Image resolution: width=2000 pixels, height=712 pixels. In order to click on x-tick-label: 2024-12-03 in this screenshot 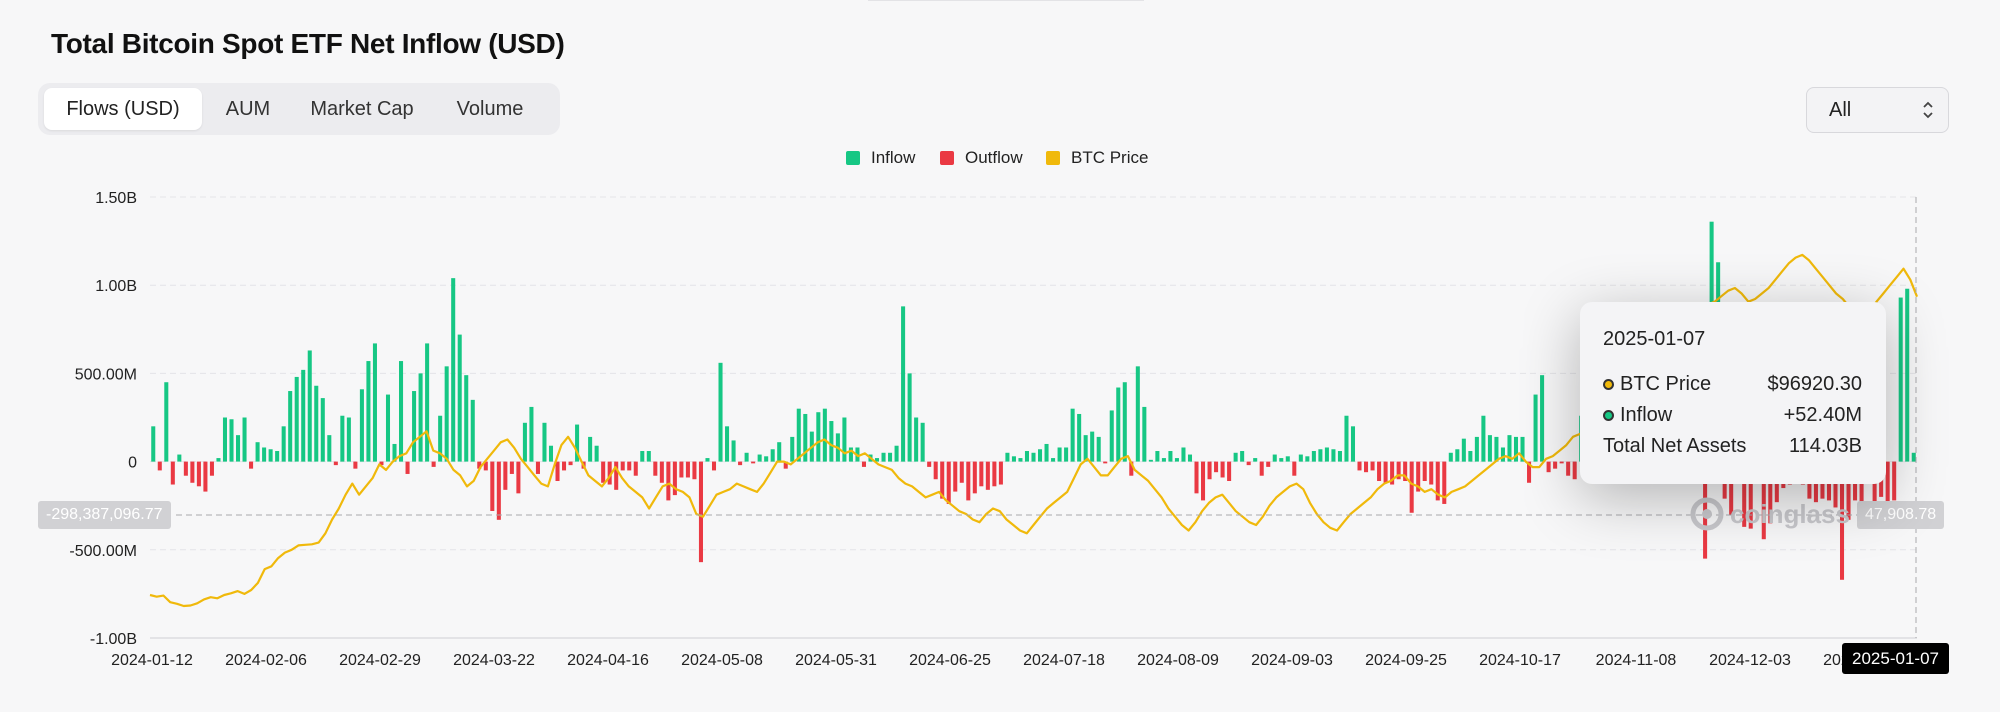, I will do `click(1750, 660)`.